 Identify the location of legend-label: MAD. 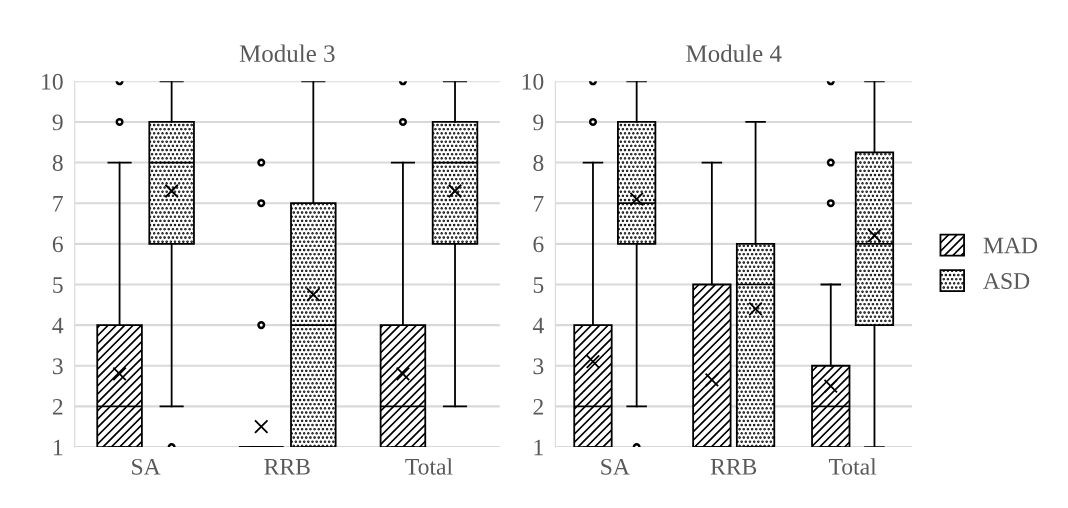
(1010, 245).